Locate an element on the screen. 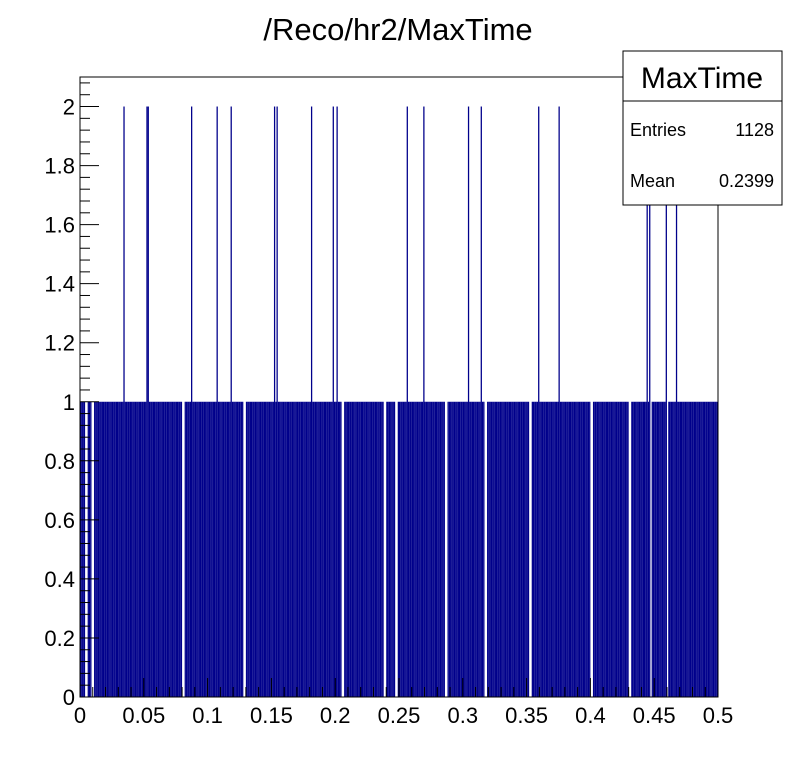  y-tick-label: 1 is located at coordinates (69, 402).